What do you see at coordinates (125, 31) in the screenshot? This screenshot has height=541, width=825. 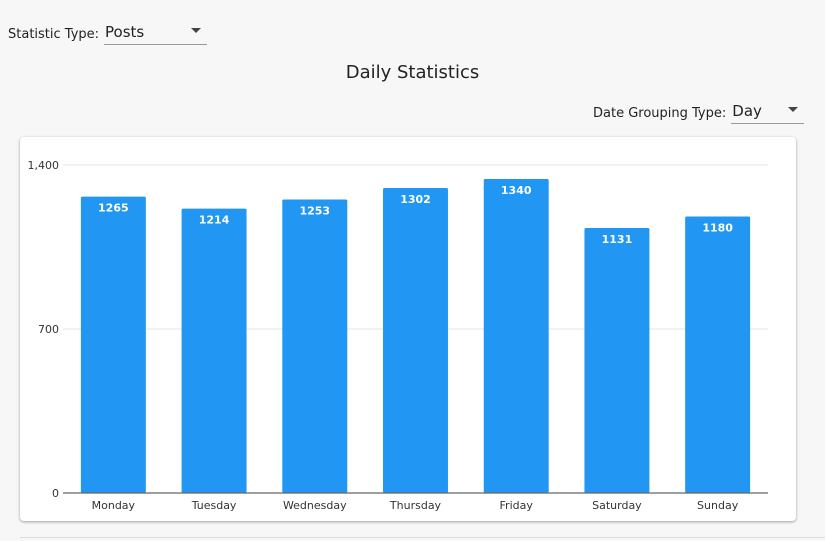 I see `statistic-type-value: Posts` at bounding box center [125, 31].